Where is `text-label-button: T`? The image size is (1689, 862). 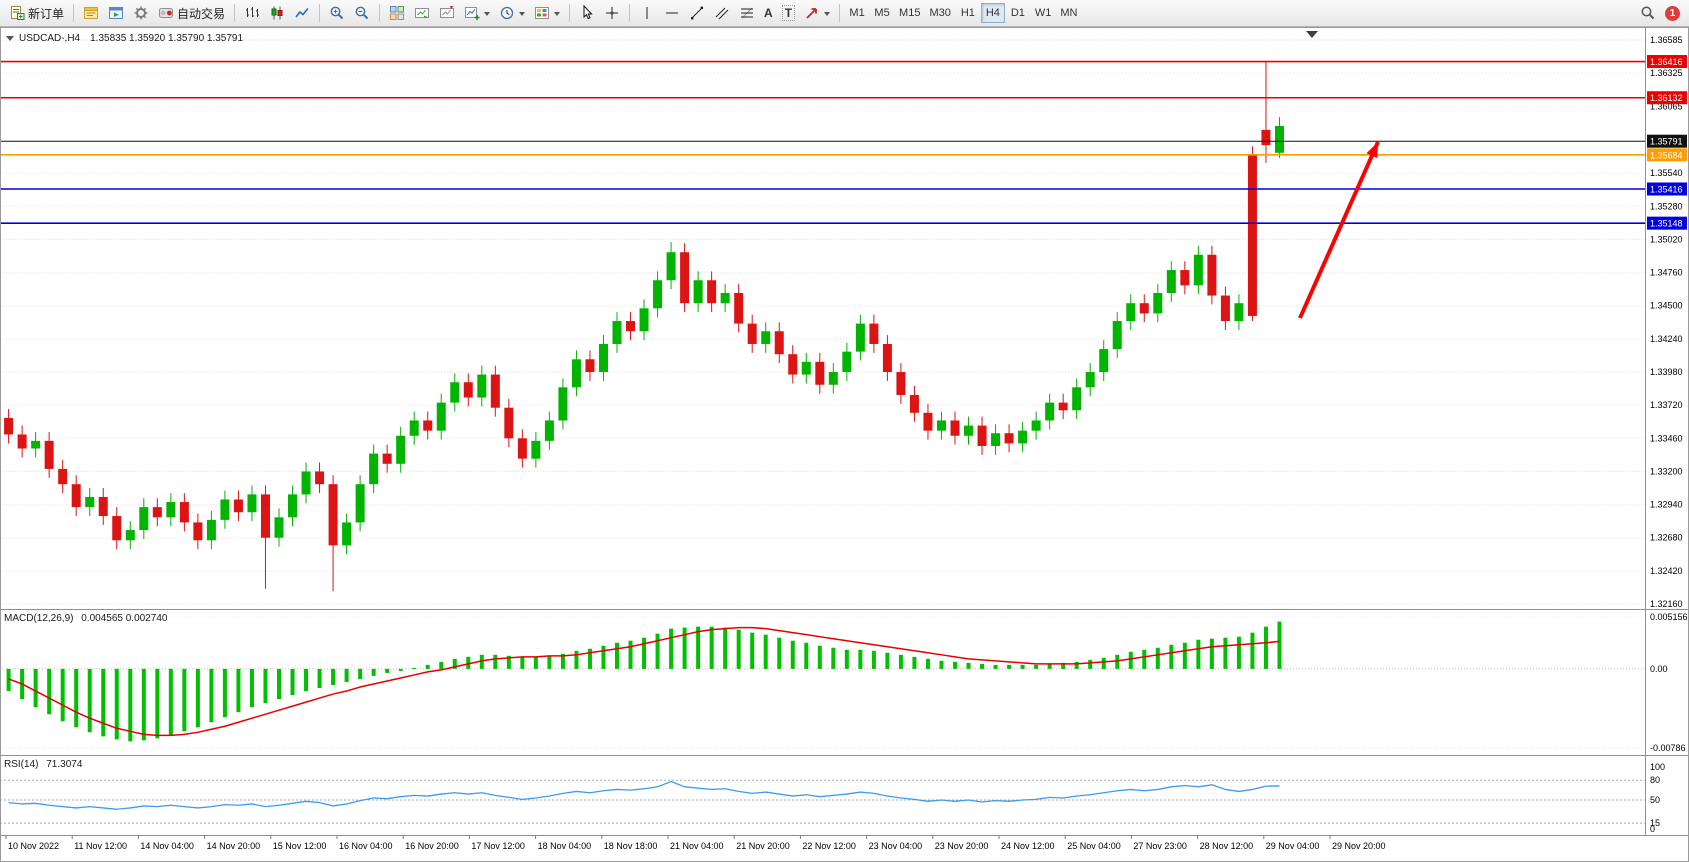
text-label-button: T is located at coordinates (788, 13).